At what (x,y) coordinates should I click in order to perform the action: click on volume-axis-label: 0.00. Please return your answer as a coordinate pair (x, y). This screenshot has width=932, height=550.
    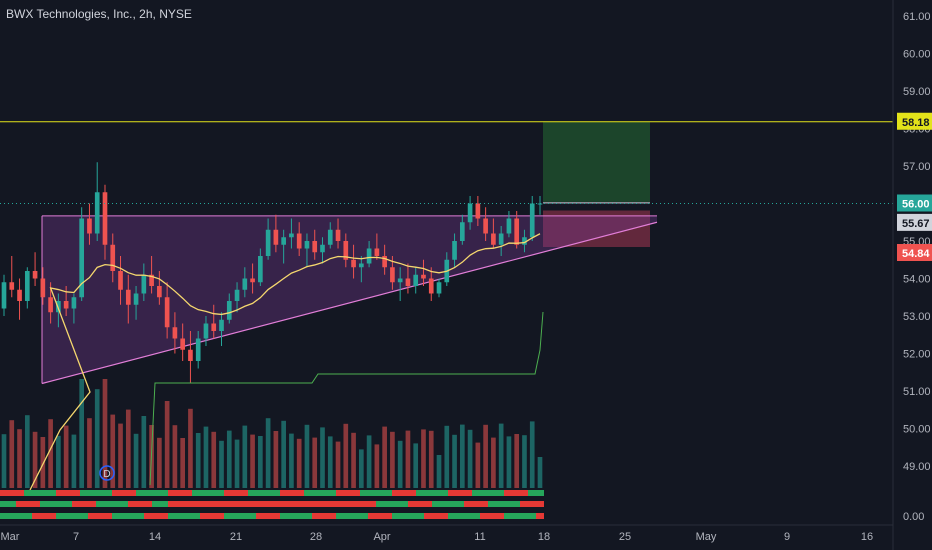
    Looking at the image, I should click on (913, 517).